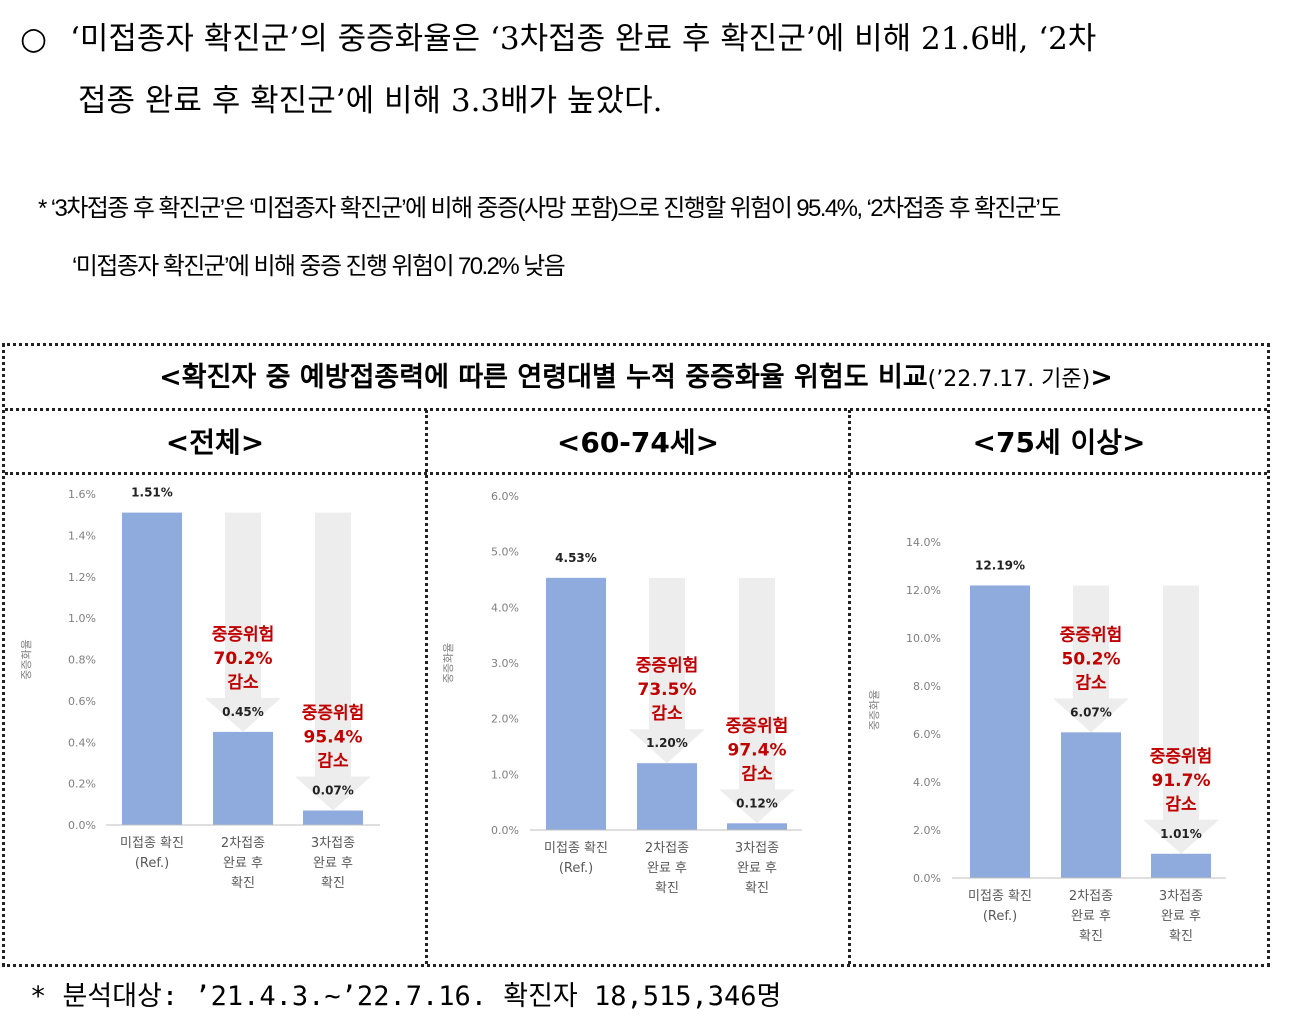 The width and height of the screenshot is (1299, 1021). I want to click on category-label-line: (Ref.), so click(576, 868).